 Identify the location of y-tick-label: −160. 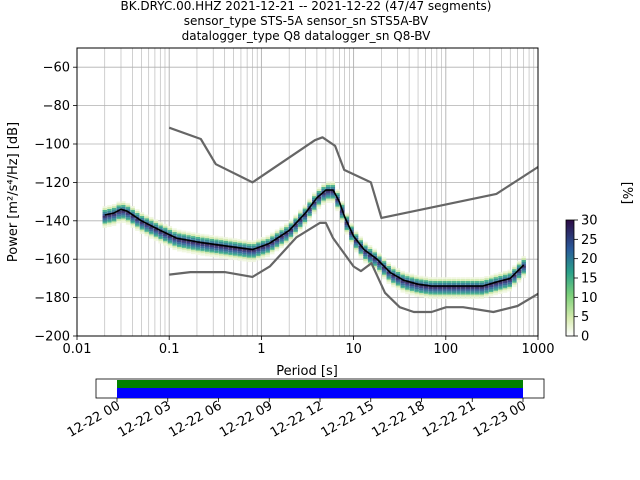
(52, 260).